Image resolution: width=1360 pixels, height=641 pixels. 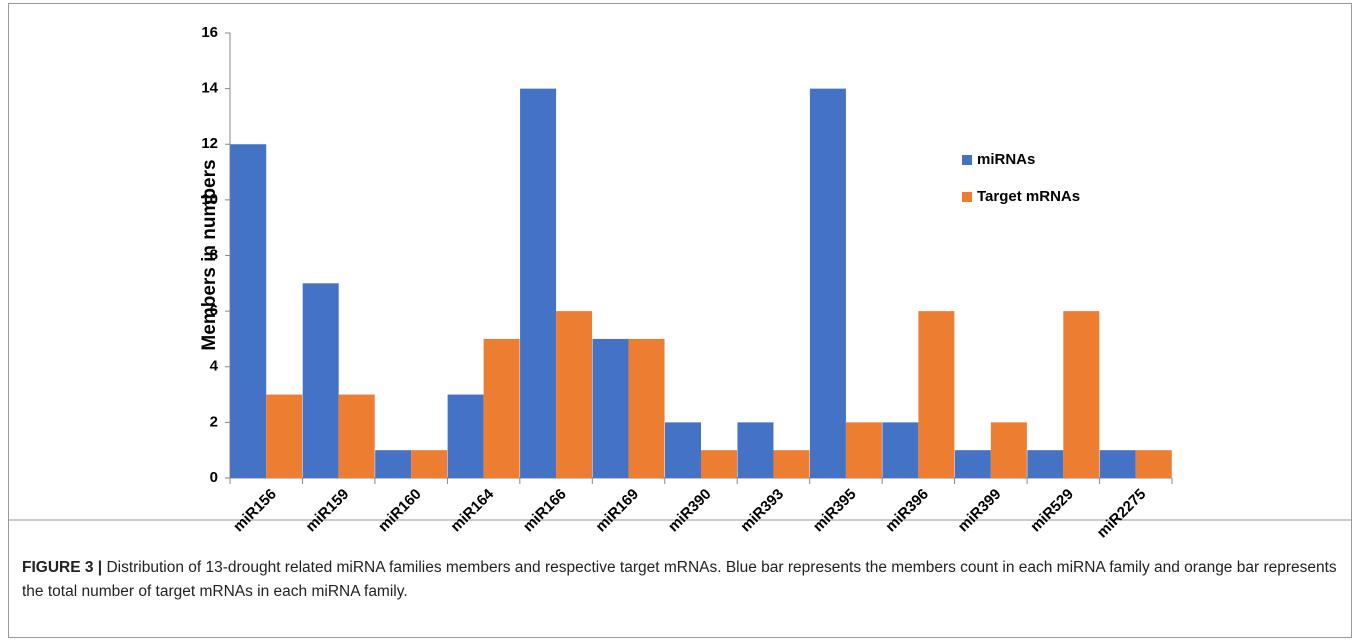 What do you see at coordinates (617, 511) in the screenshot?
I see `x-tick-label: miR169` at bounding box center [617, 511].